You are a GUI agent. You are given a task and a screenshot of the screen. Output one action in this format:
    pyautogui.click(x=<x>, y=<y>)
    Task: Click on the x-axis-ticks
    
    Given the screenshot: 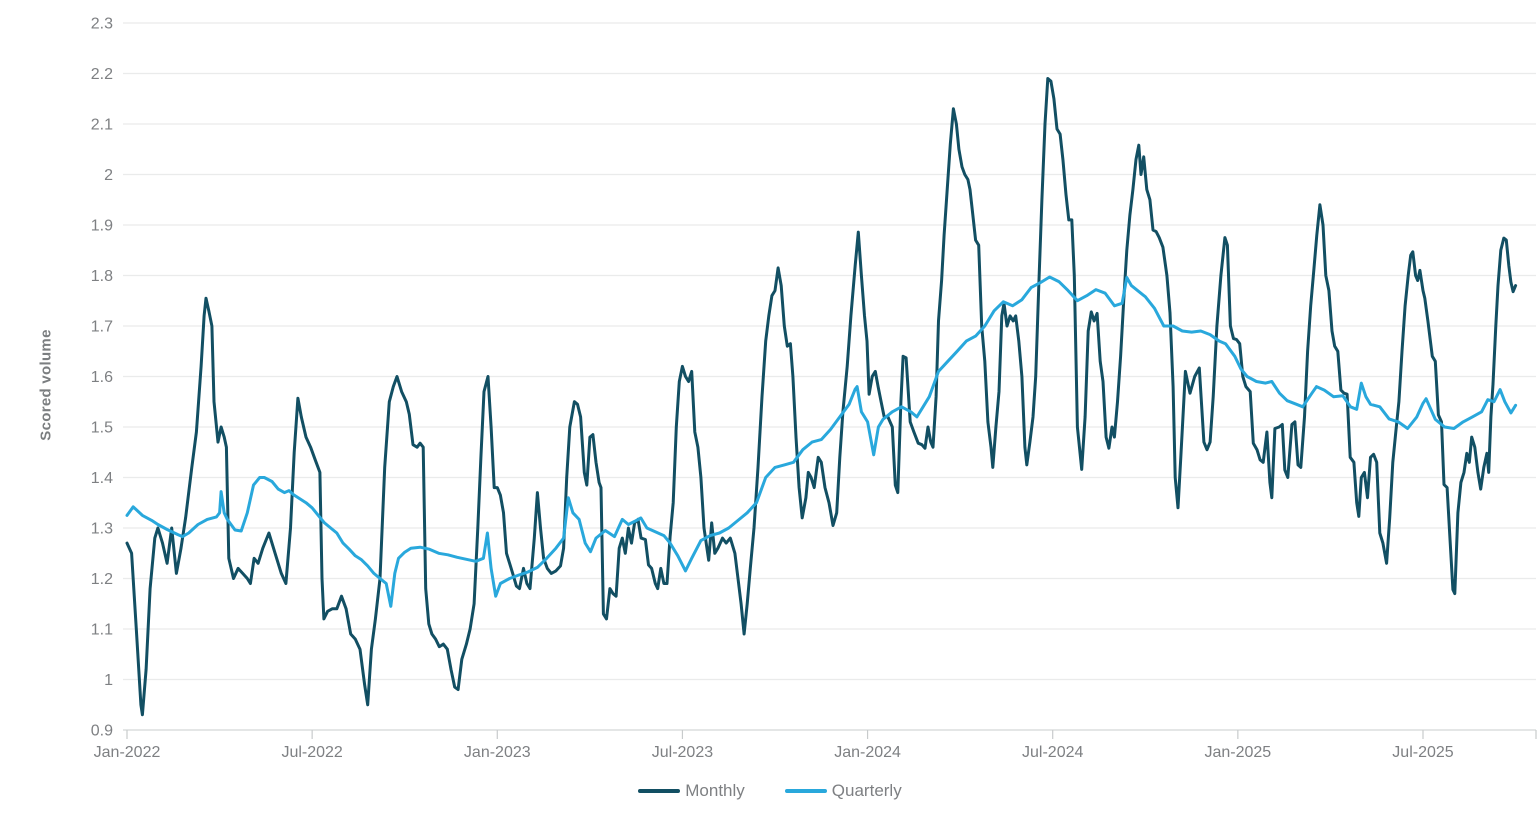 What is the action you would take?
    pyautogui.click(x=831, y=734)
    